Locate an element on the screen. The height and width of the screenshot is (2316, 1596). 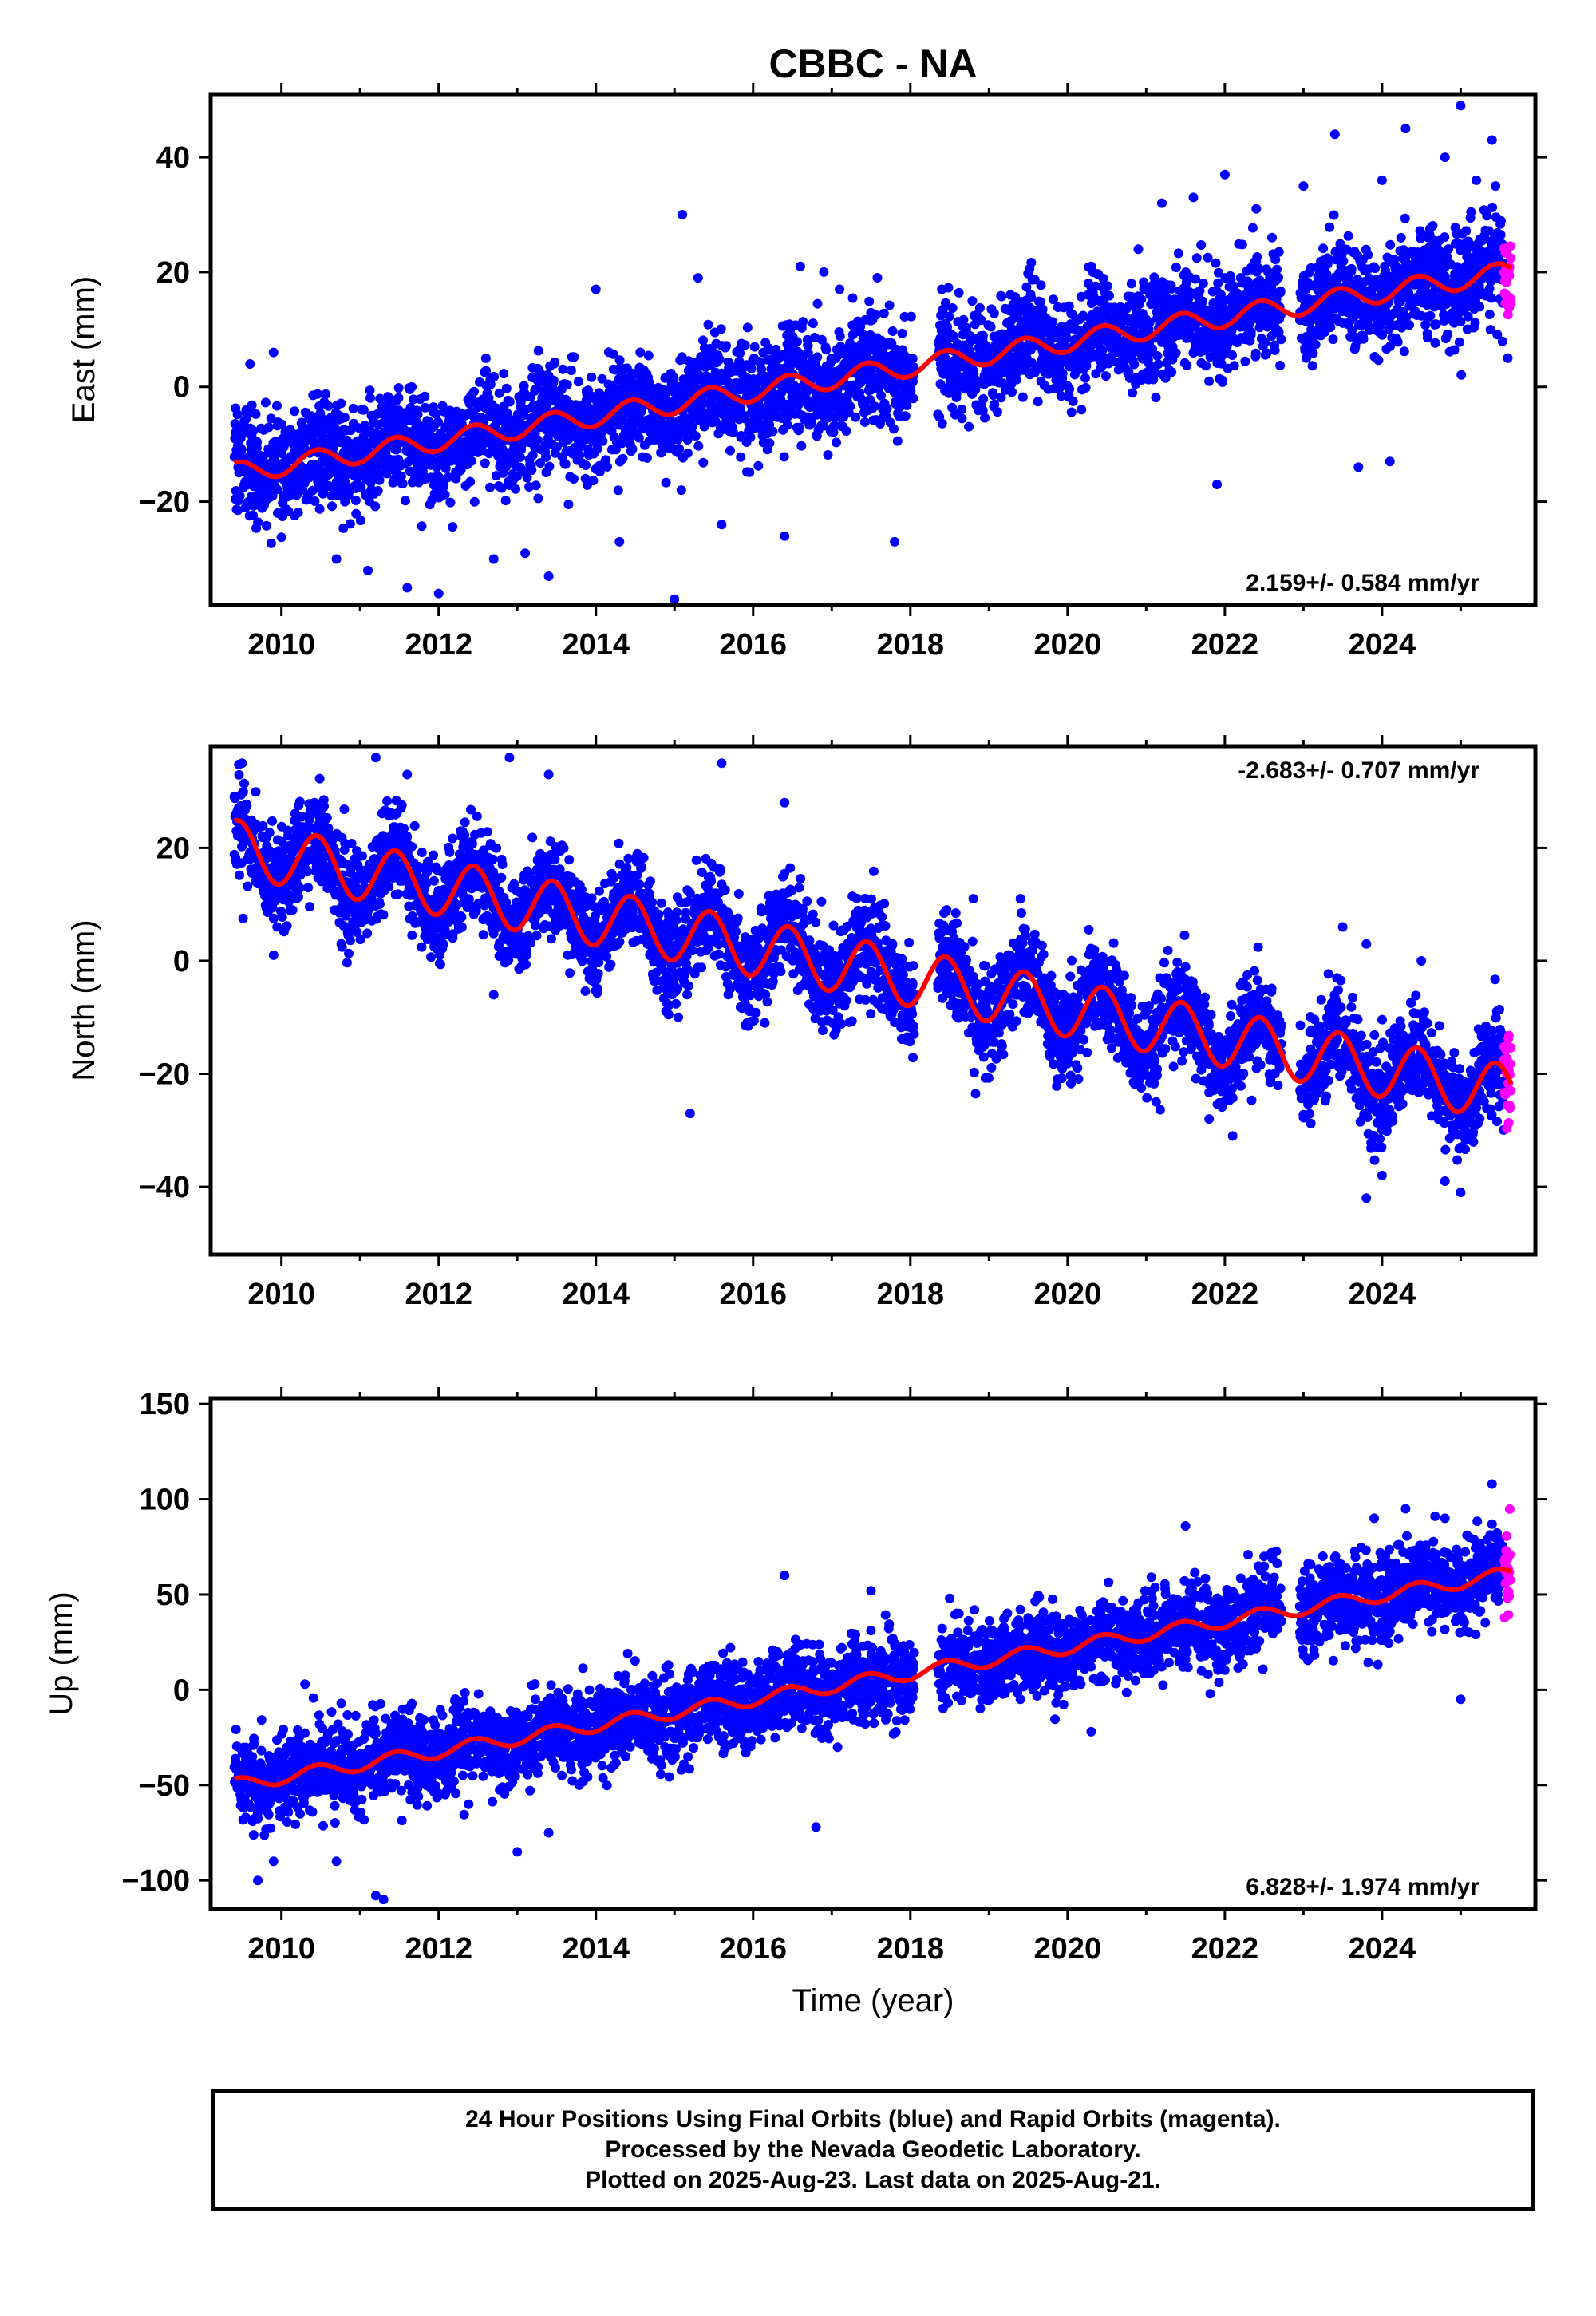
x-tick-label: 2016 is located at coordinates (753, 645).